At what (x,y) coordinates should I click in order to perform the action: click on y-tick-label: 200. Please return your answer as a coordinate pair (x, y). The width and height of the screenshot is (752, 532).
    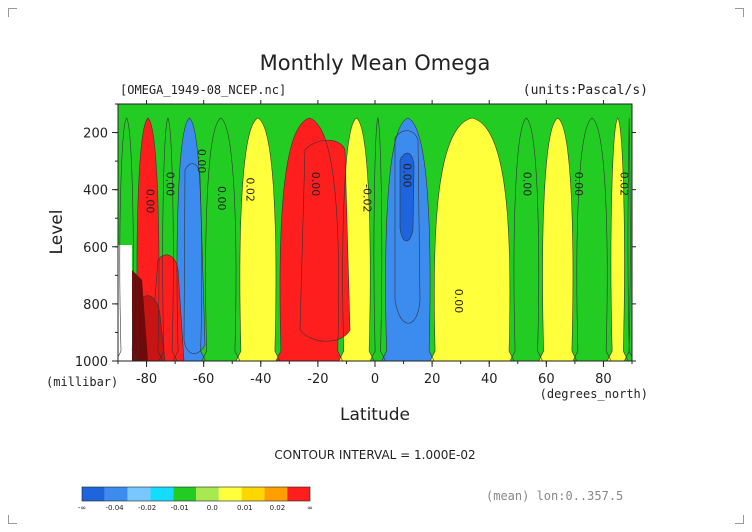
    Looking at the image, I should click on (95, 134).